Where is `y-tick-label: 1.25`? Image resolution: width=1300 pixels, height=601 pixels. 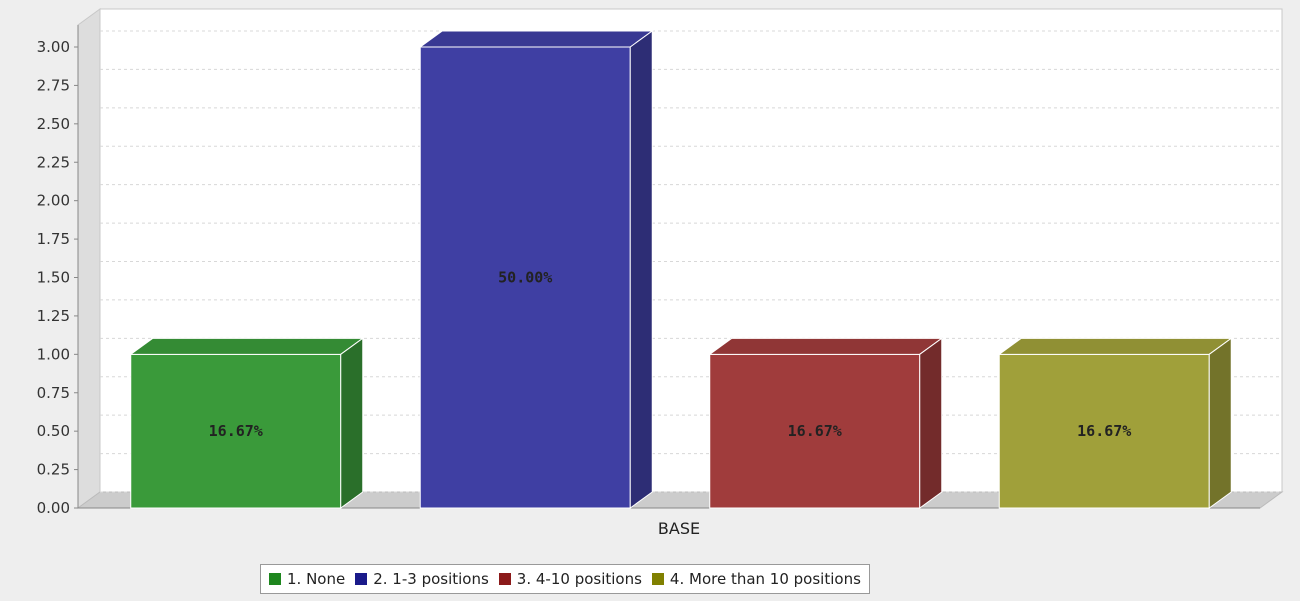 y-tick-label: 1.25 is located at coordinates (53, 316).